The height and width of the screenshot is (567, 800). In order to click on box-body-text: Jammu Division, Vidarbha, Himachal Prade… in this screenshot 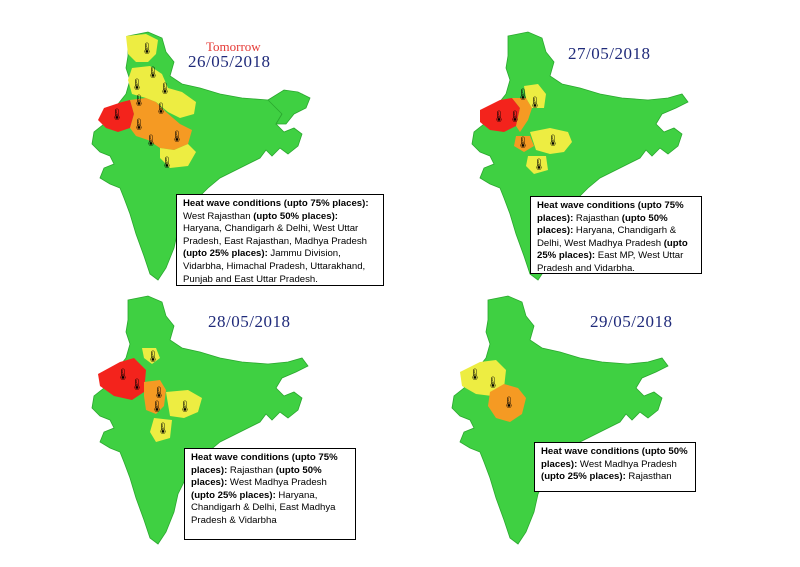, I will do `click(274, 266)`.